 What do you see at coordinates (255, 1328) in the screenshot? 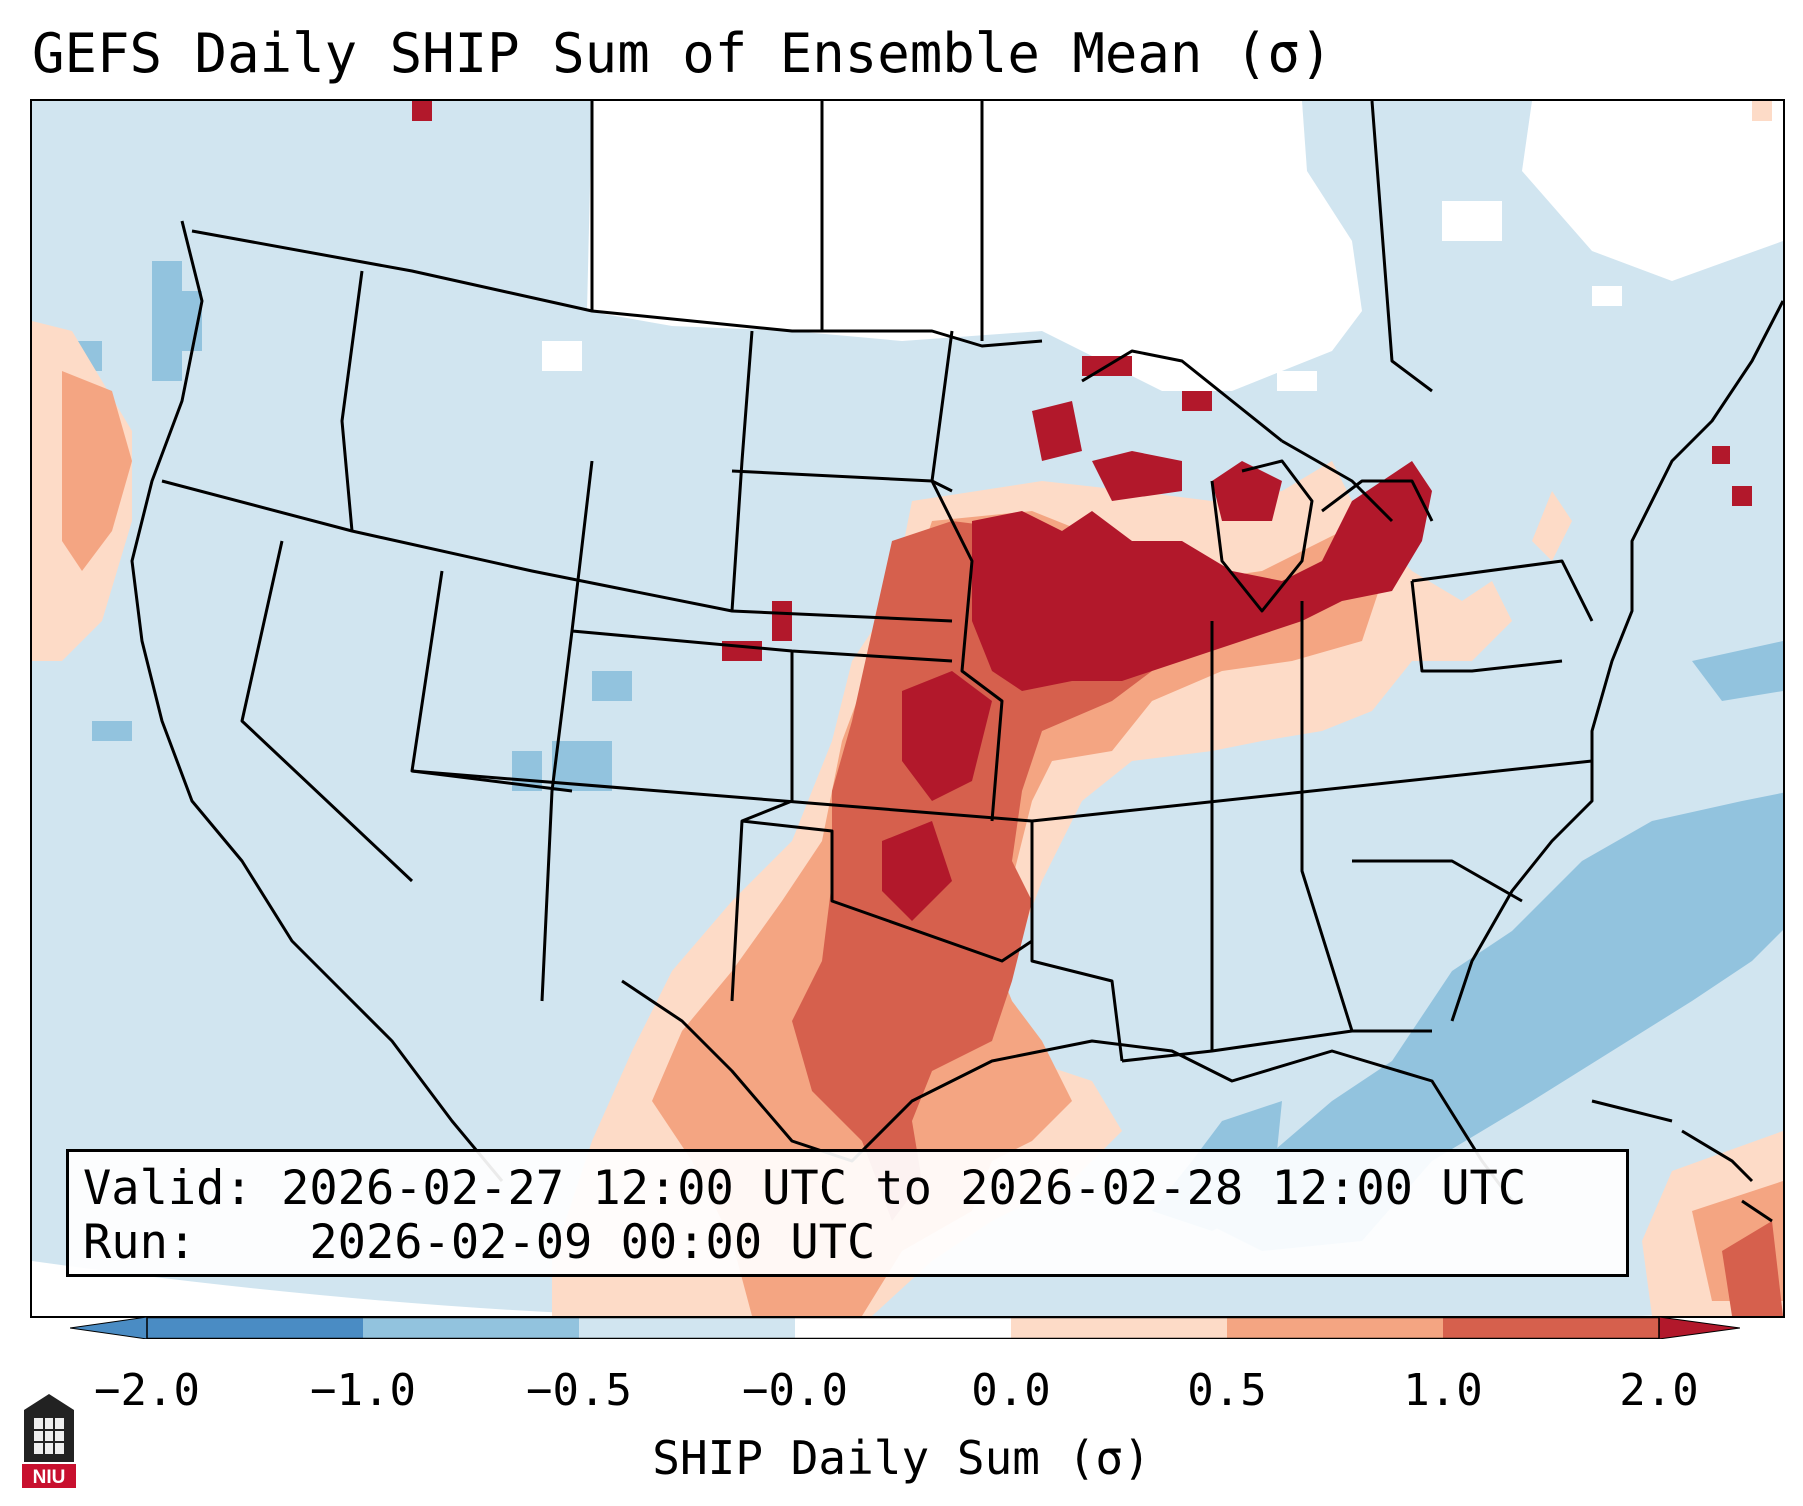
I see `colorbar-seg-lt-neg1` at bounding box center [255, 1328].